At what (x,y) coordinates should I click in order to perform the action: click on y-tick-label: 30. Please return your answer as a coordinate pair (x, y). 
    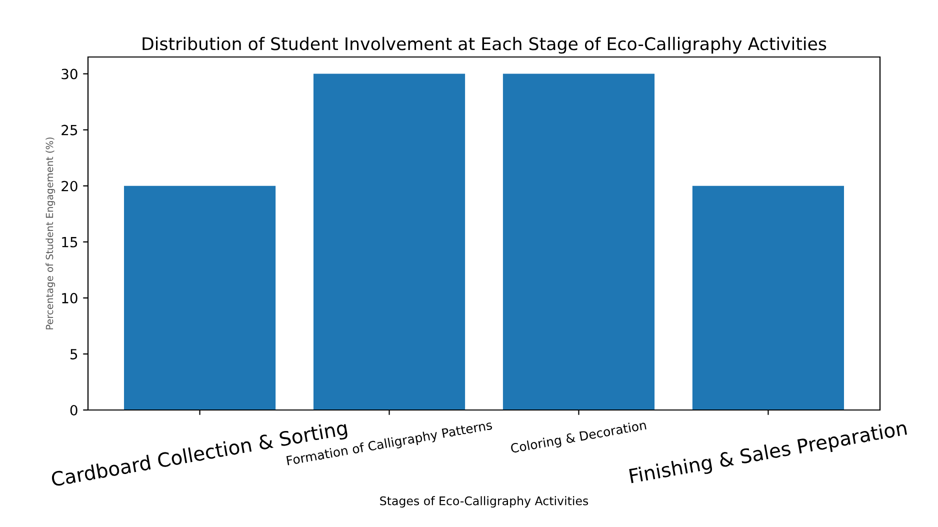
    Looking at the image, I should click on (70, 74).